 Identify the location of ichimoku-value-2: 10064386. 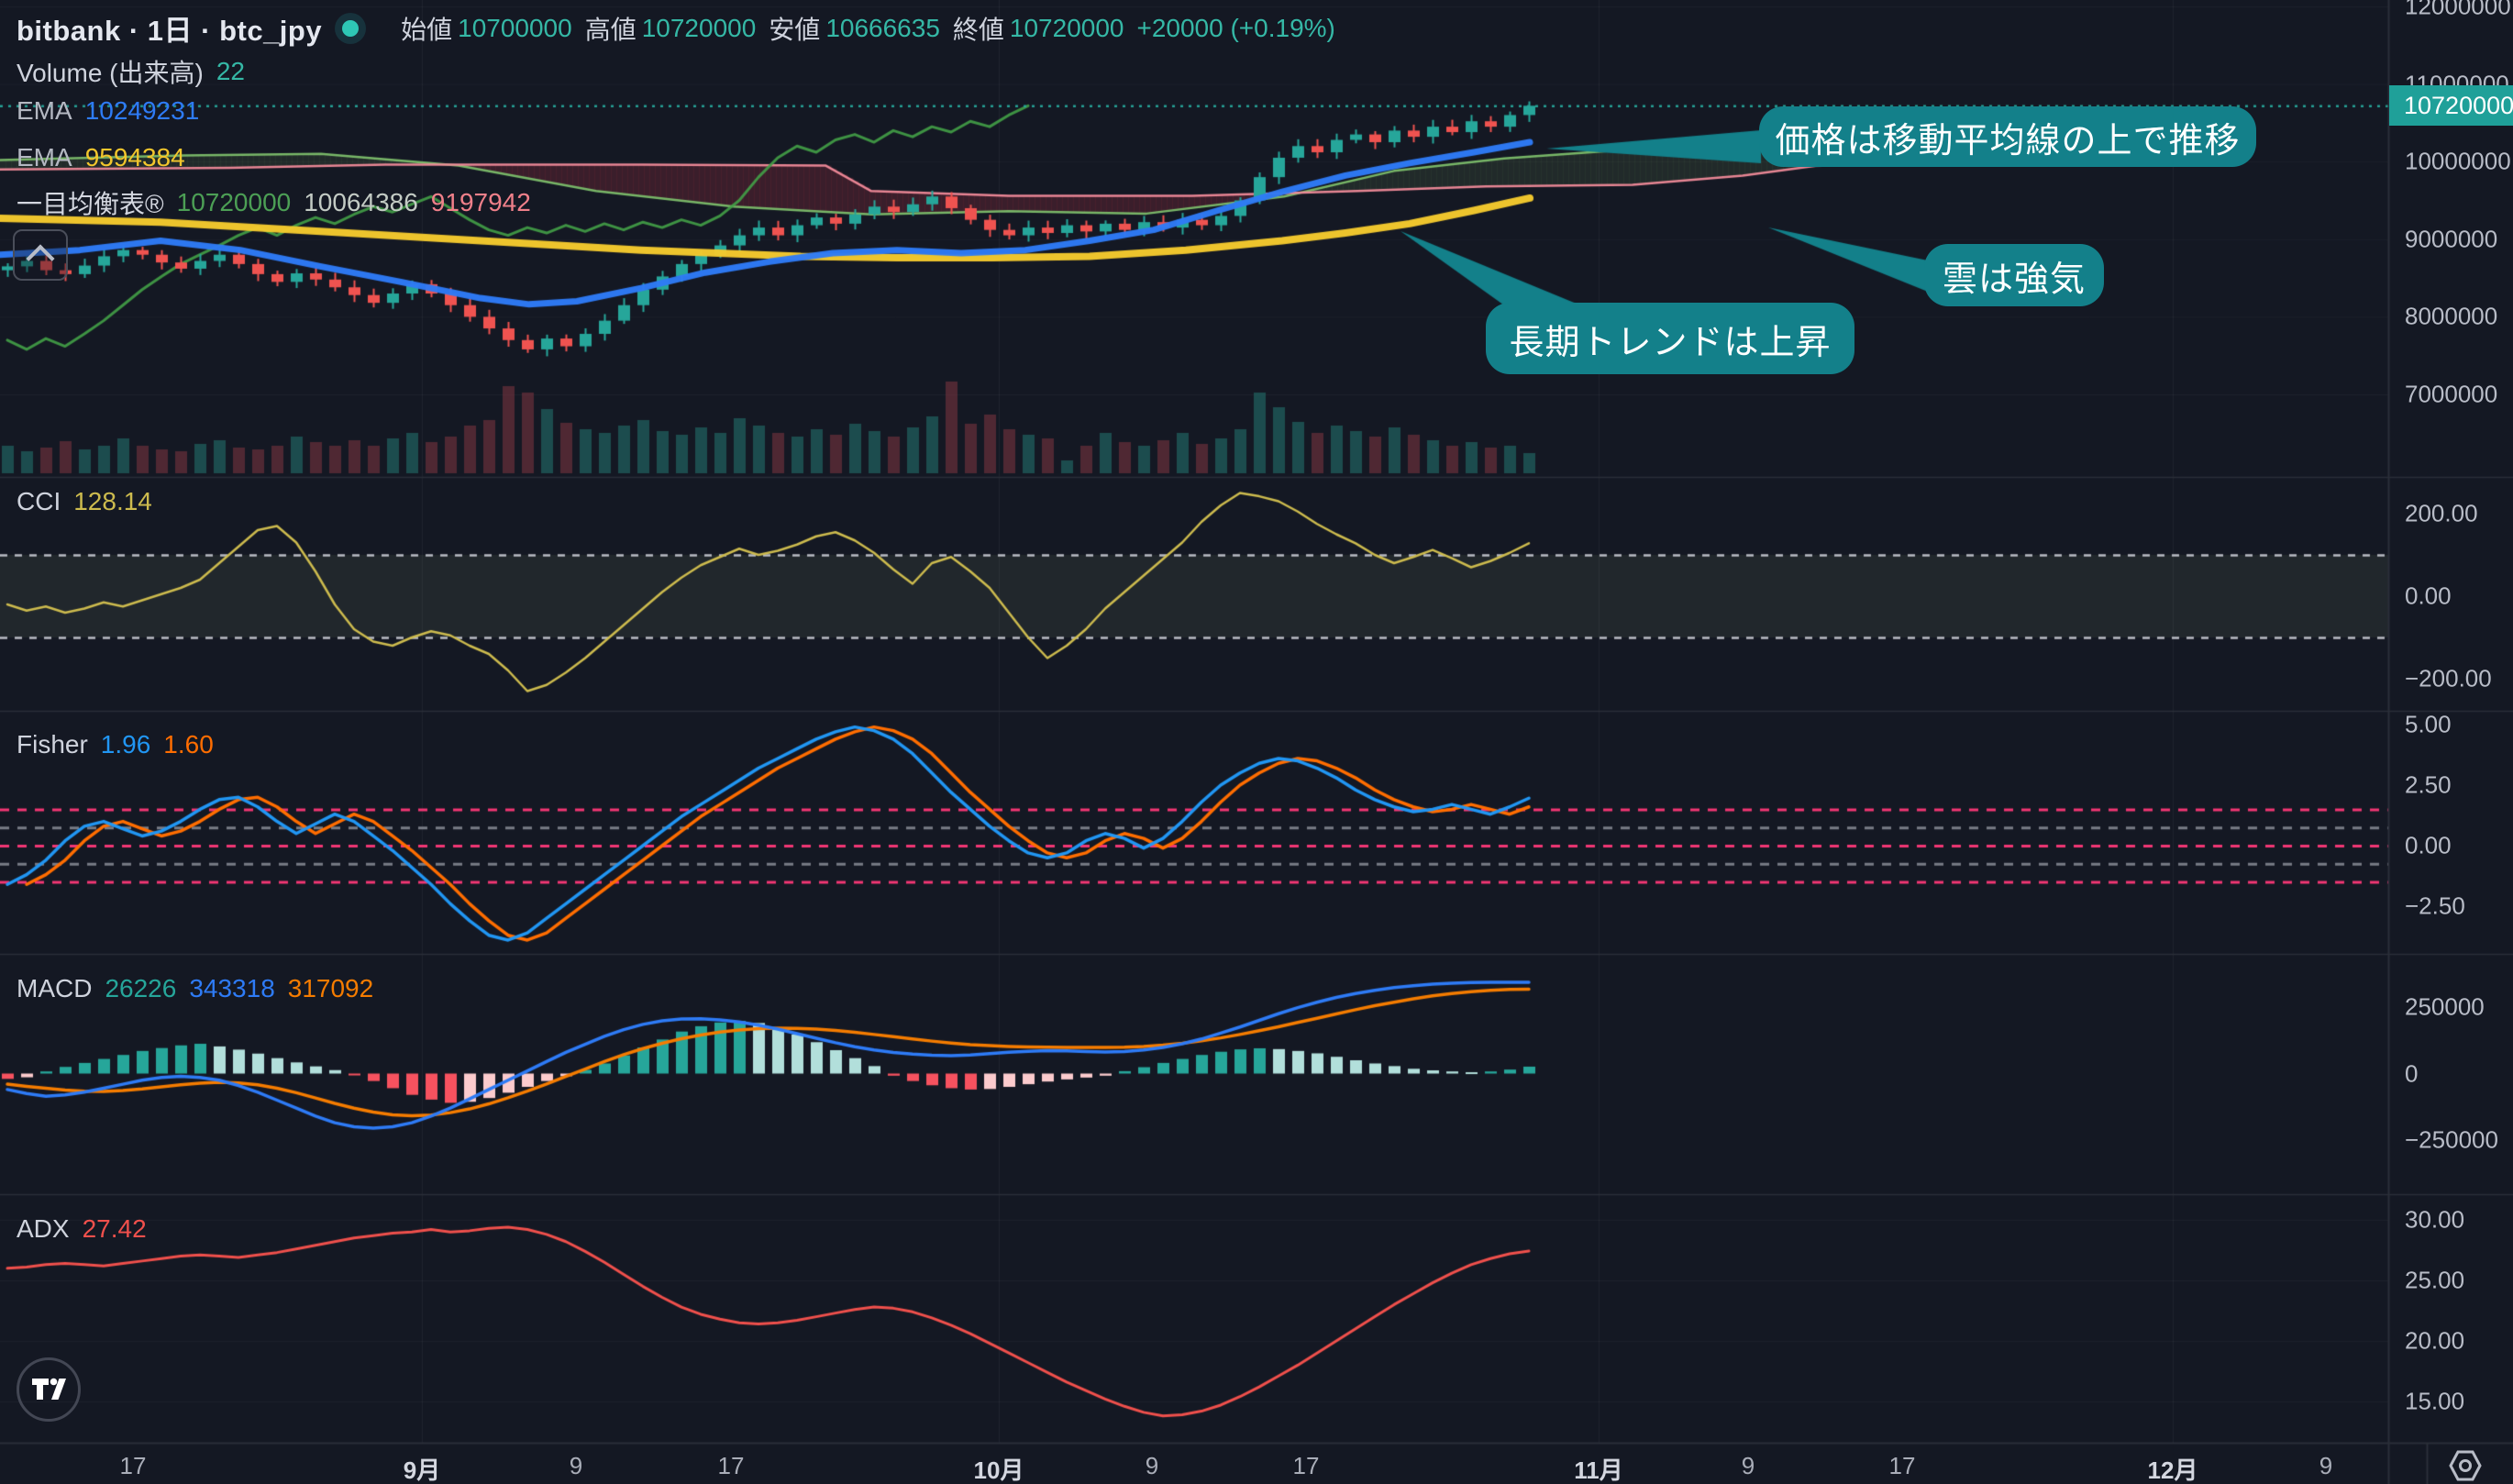
(361, 202).